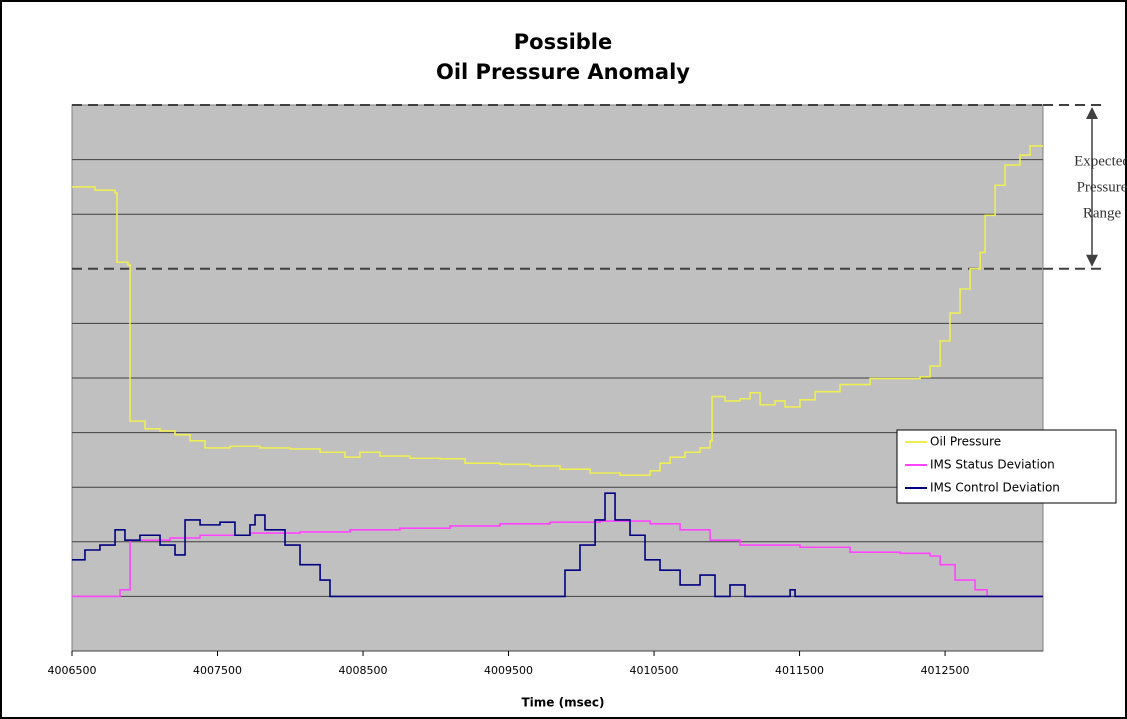 The image size is (1127, 719). I want to click on chart-title: Oil Pressure Anomaly, so click(563, 72).